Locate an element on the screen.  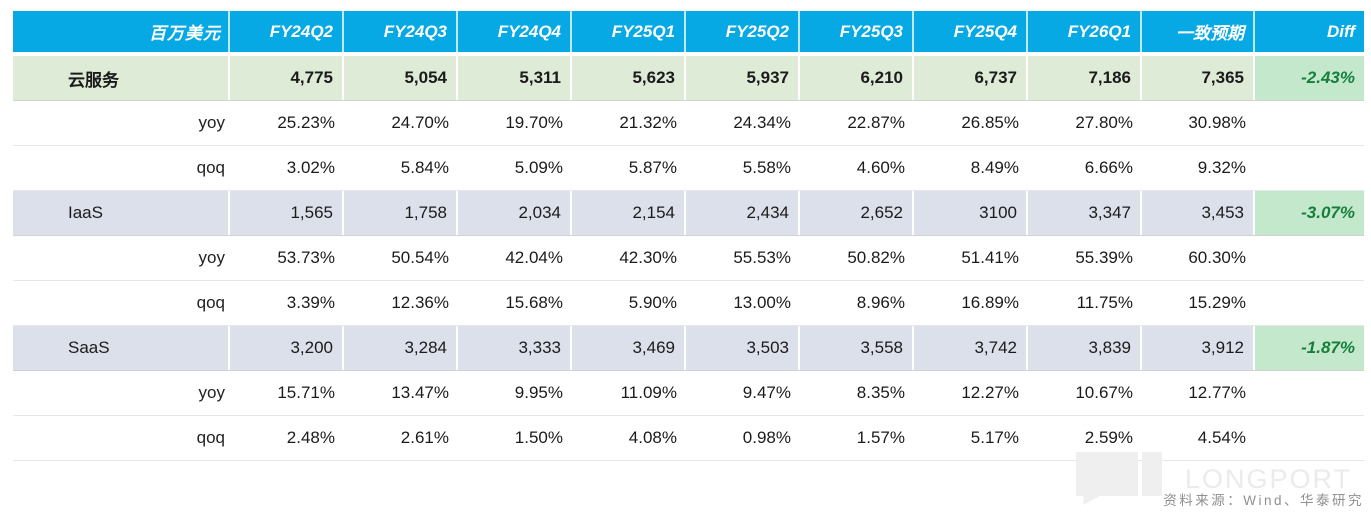
row-label-cloud-services: 云服务 is located at coordinates (121, 78).